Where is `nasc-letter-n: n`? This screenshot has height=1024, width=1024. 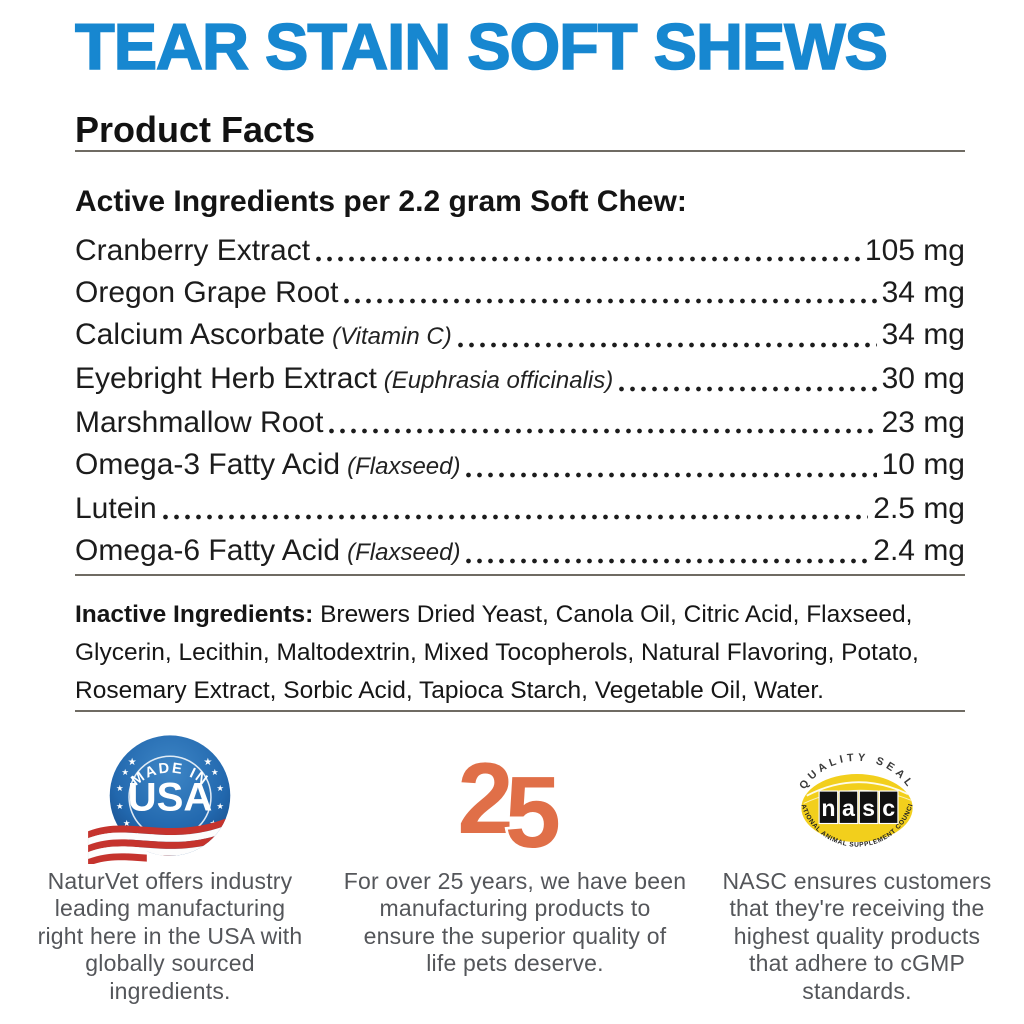
nasc-letter-n: n is located at coordinates (828, 808).